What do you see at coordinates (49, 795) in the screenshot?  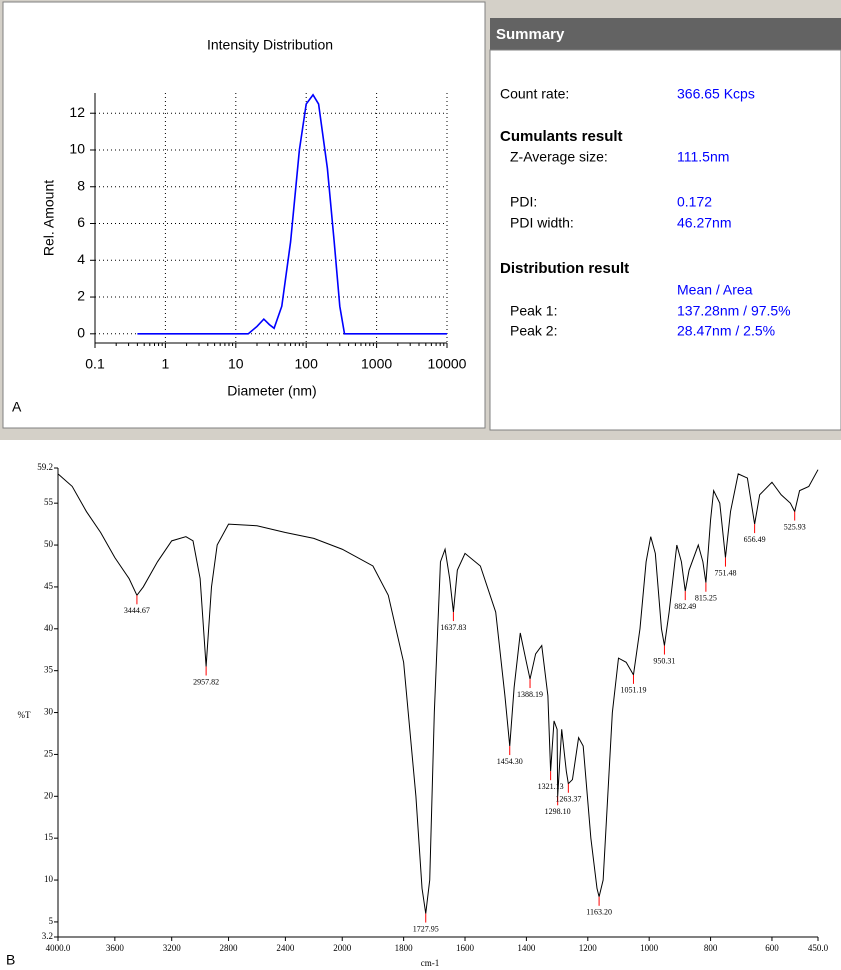 I see `y-tick-label: 20` at bounding box center [49, 795].